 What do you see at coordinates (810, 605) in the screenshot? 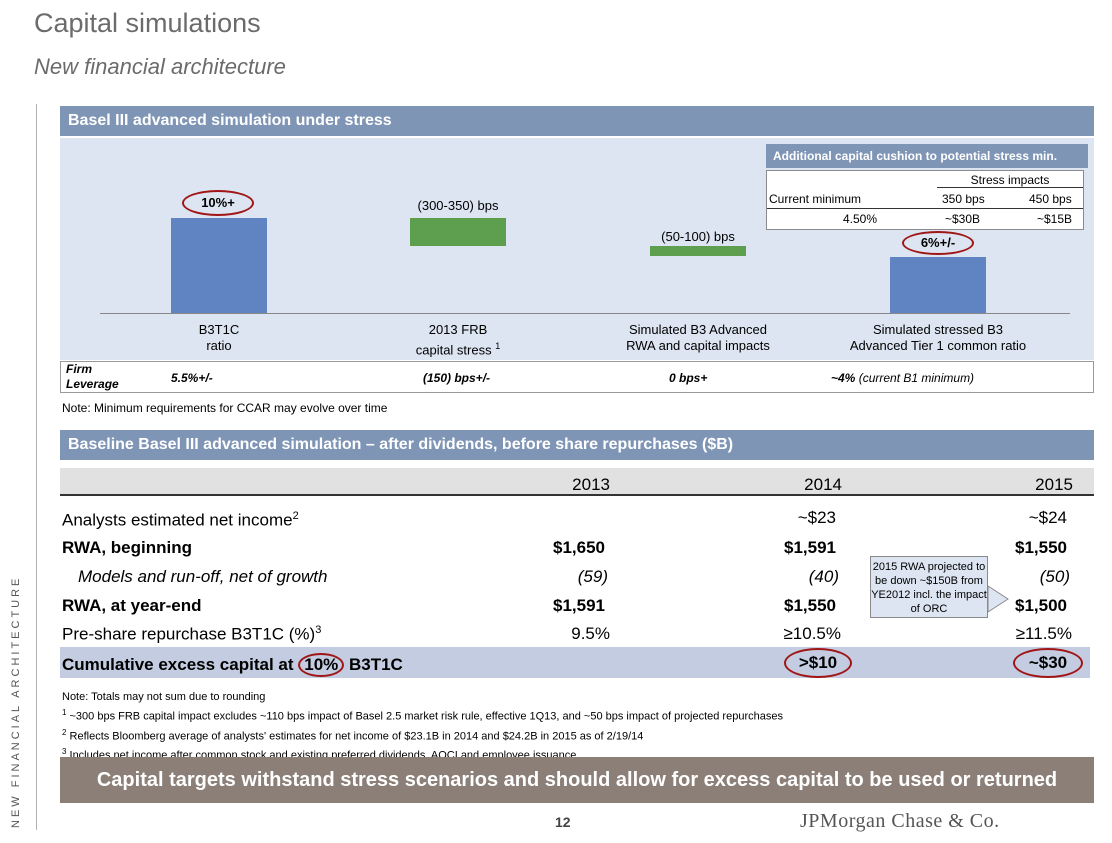
I see `cell-rwa-year-end-2014: $1,550` at bounding box center [810, 605].